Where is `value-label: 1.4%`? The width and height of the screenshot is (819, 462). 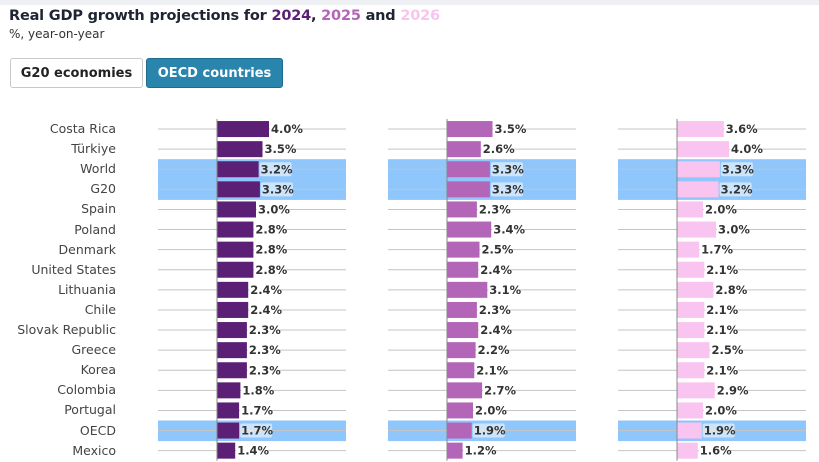
value-label: 1.4% is located at coordinates (253, 451).